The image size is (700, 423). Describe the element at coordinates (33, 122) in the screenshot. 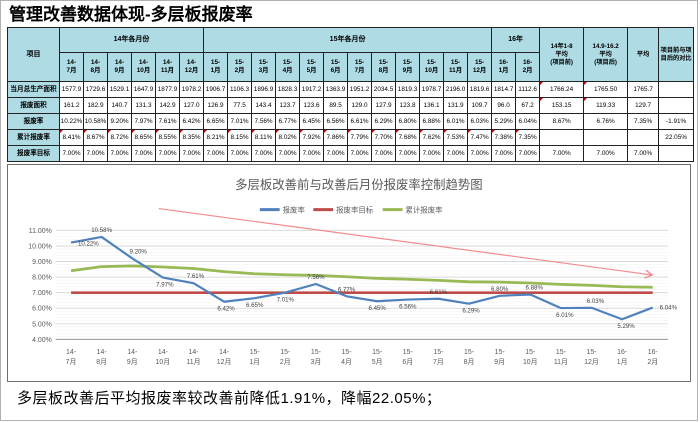

I see `row-label: 报废率` at that location.